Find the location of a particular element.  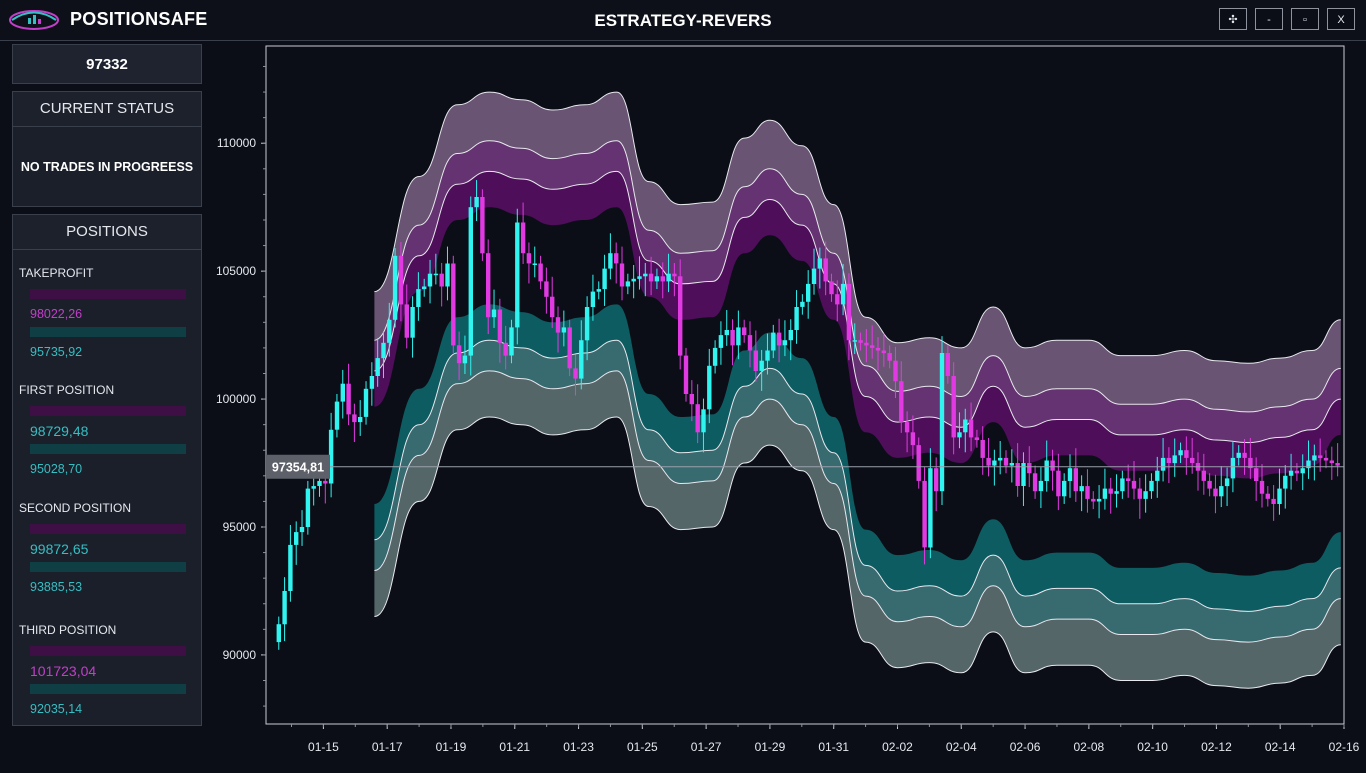

x-tick-label: 01-25 is located at coordinates (642, 747).